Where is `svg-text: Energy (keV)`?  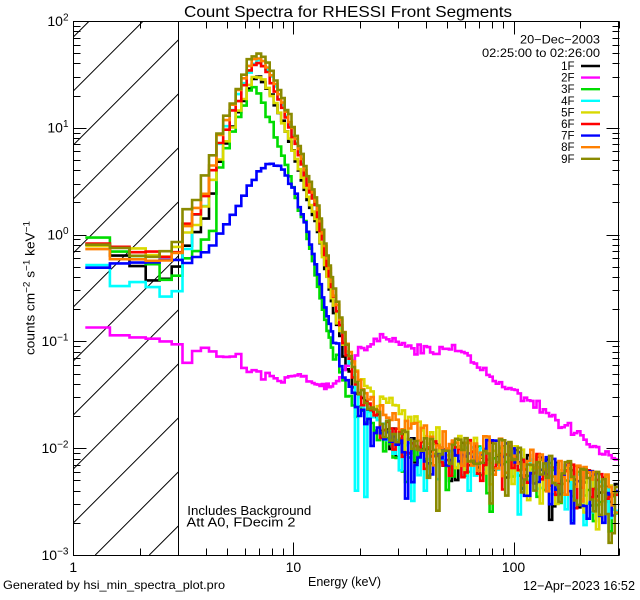 svg-text: Energy (keV) is located at coordinates (344, 582).